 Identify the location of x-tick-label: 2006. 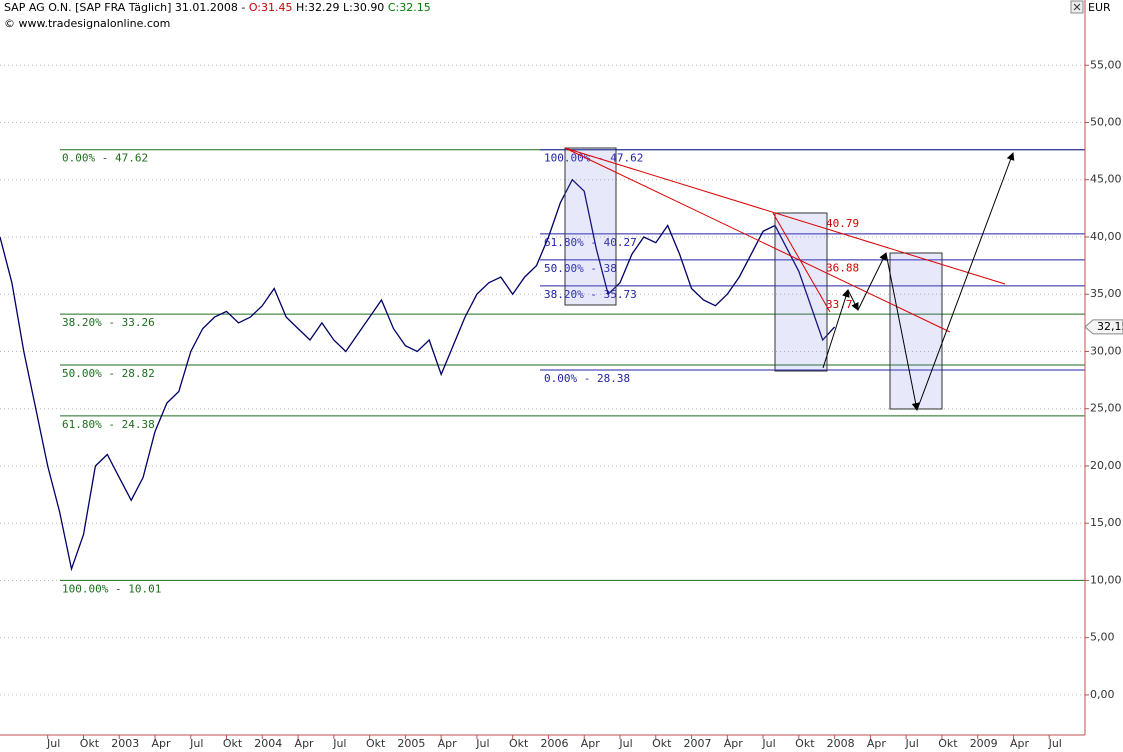
(554, 743).